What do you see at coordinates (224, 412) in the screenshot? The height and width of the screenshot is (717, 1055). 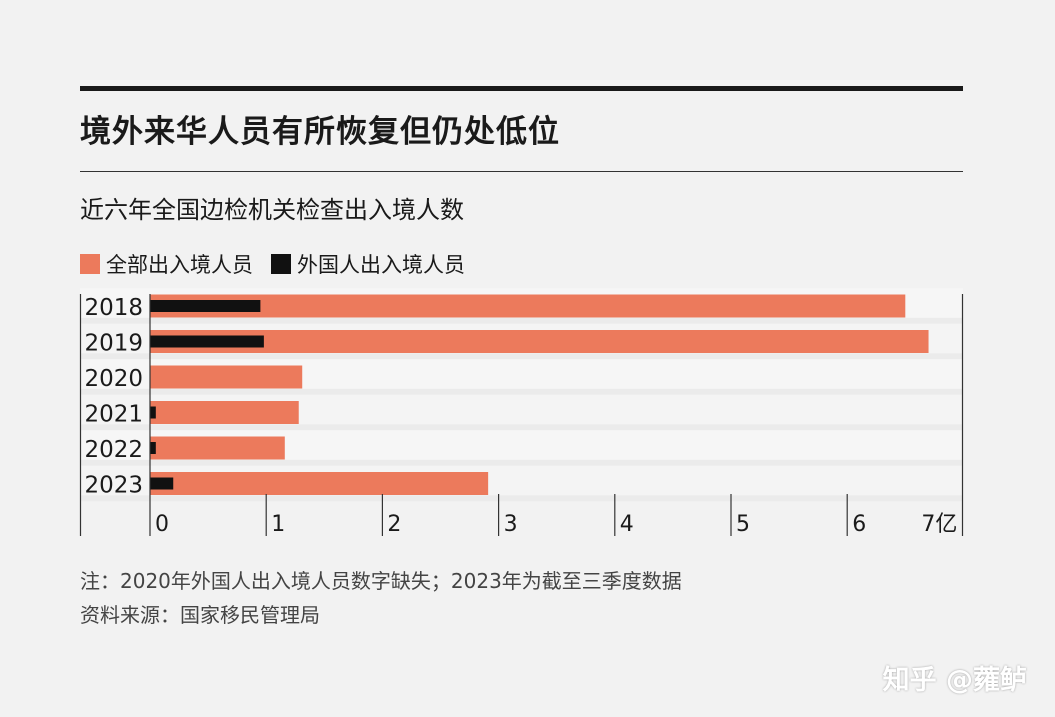 I see `bar-total-2021` at bounding box center [224, 412].